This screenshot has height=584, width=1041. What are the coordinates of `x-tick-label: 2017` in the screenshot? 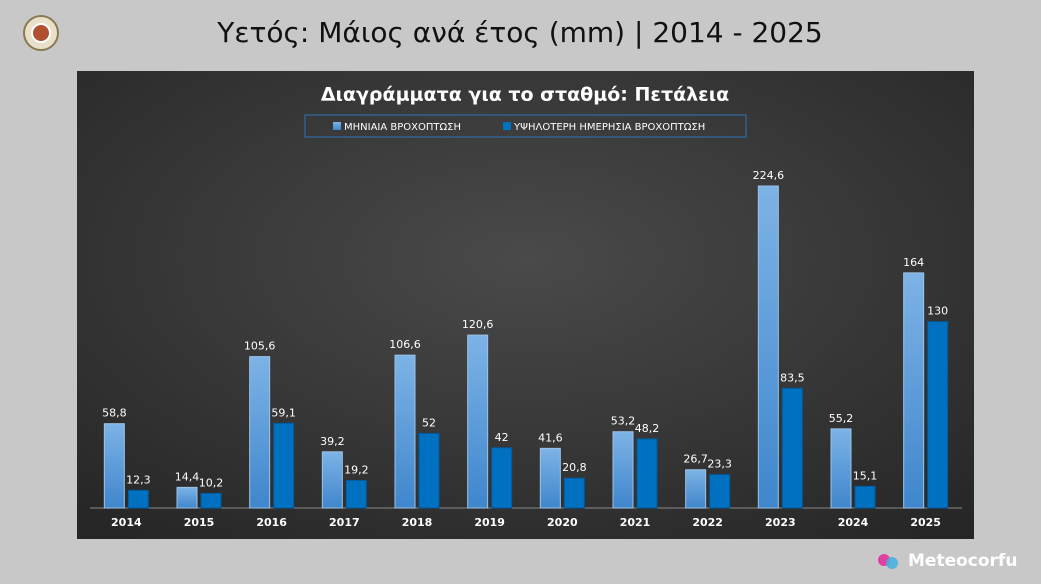 It's located at (344, 522).